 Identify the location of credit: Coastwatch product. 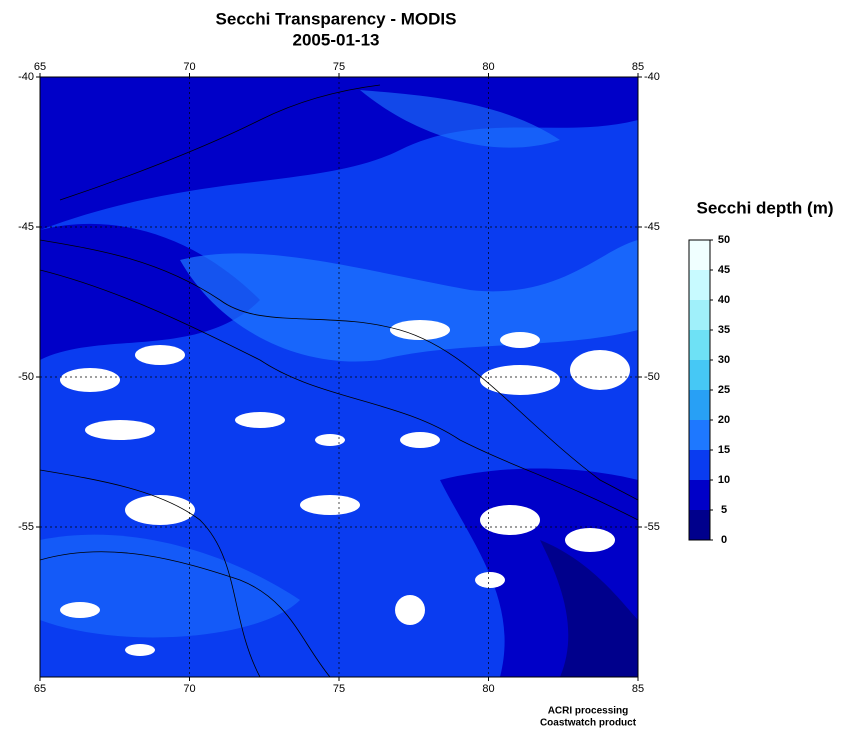
(588, 723).